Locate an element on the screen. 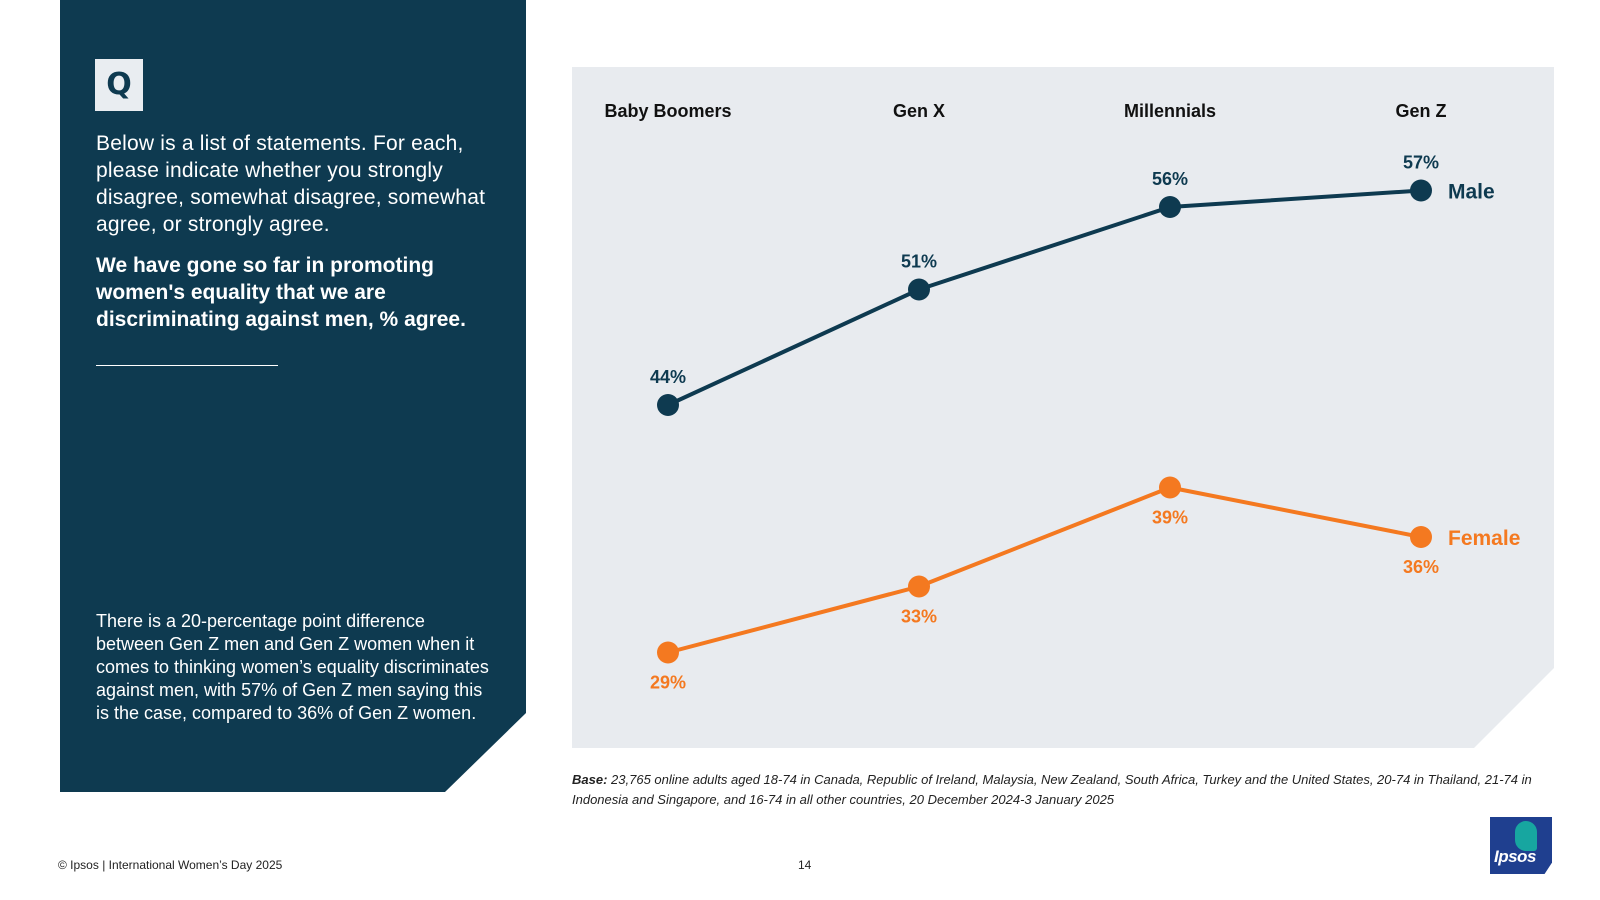 The width and height of the screenshot is (1600, 900). ipsos-logo: Ipsos is located at coordinates (1521, 845).